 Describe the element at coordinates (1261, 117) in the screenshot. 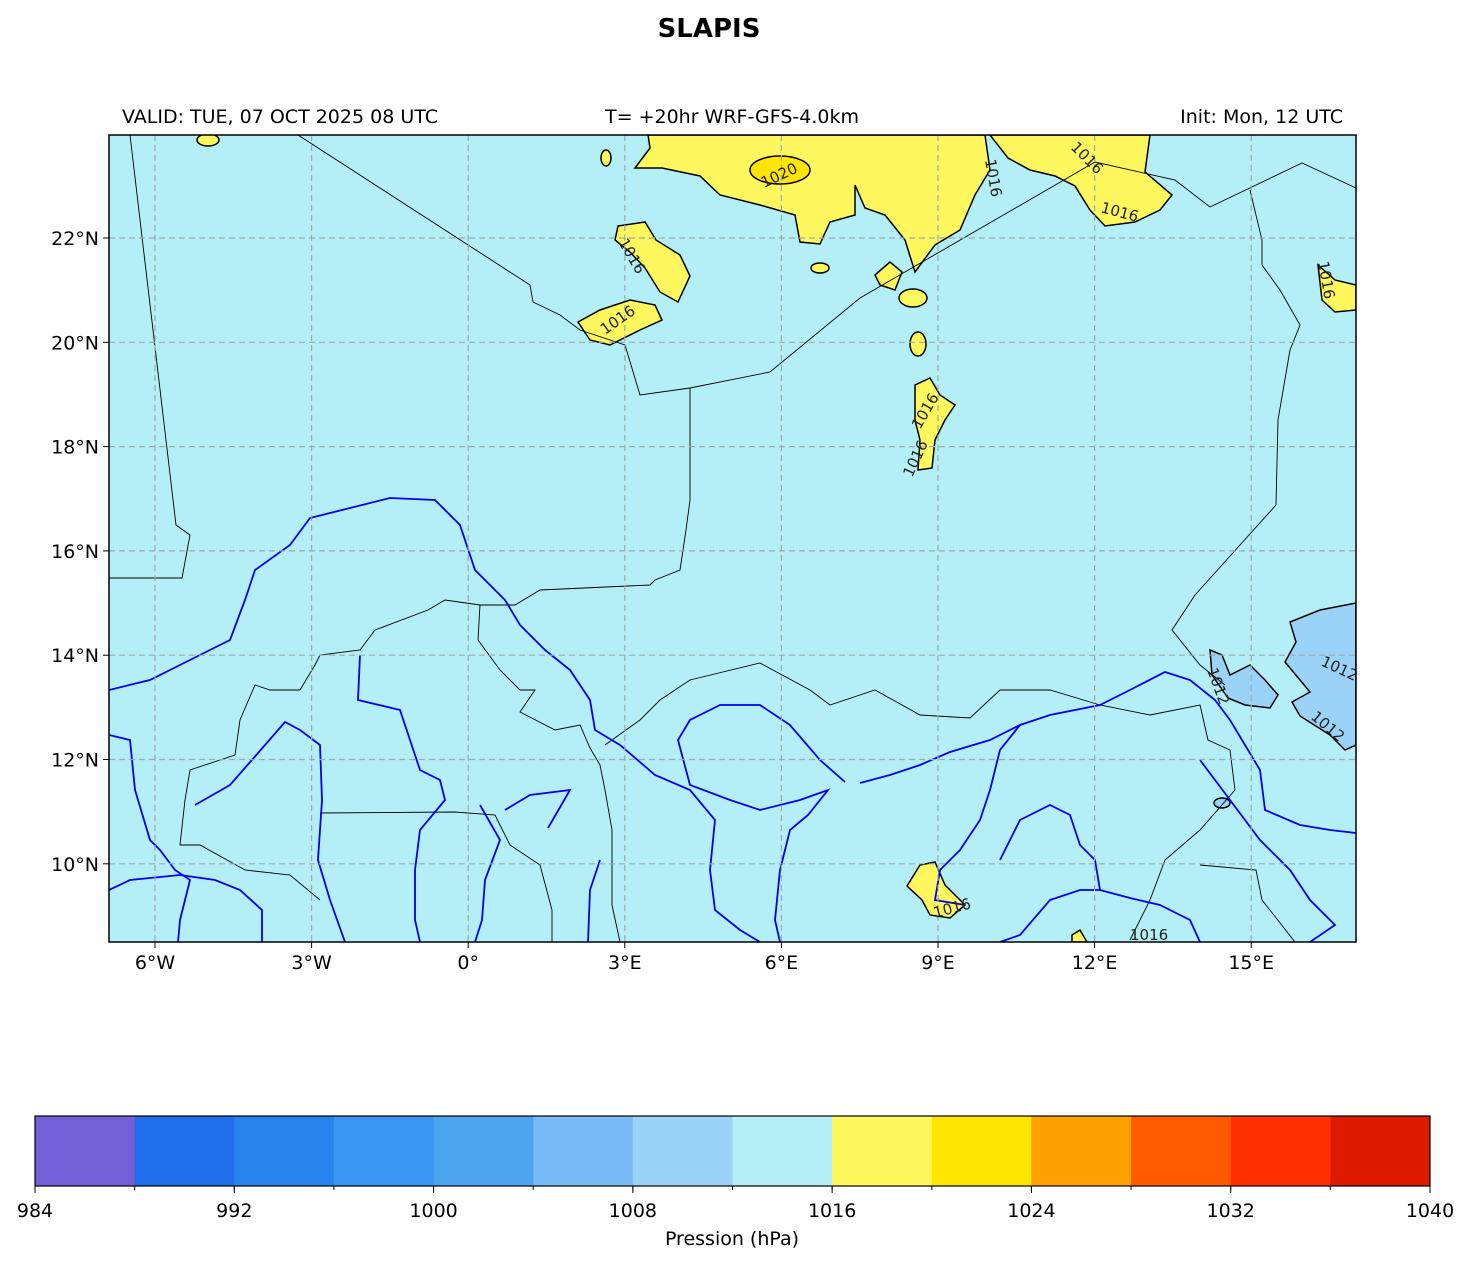

I see `init-time: Init: Mon, 12 UTC` at that location.